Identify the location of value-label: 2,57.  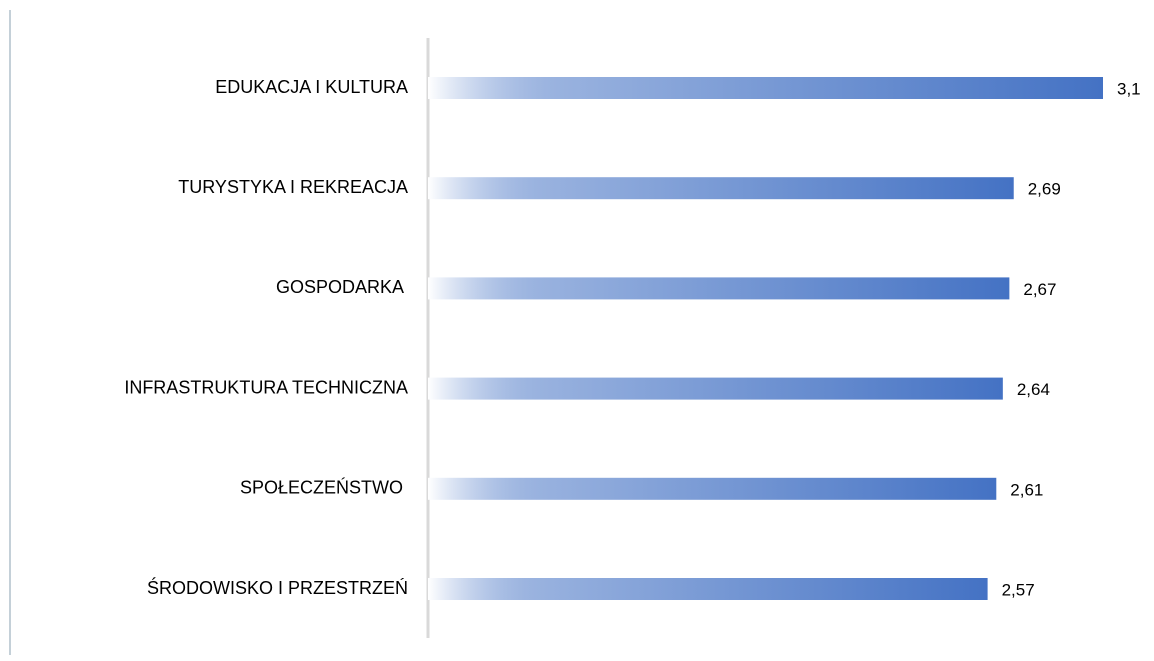
(1018, 589).